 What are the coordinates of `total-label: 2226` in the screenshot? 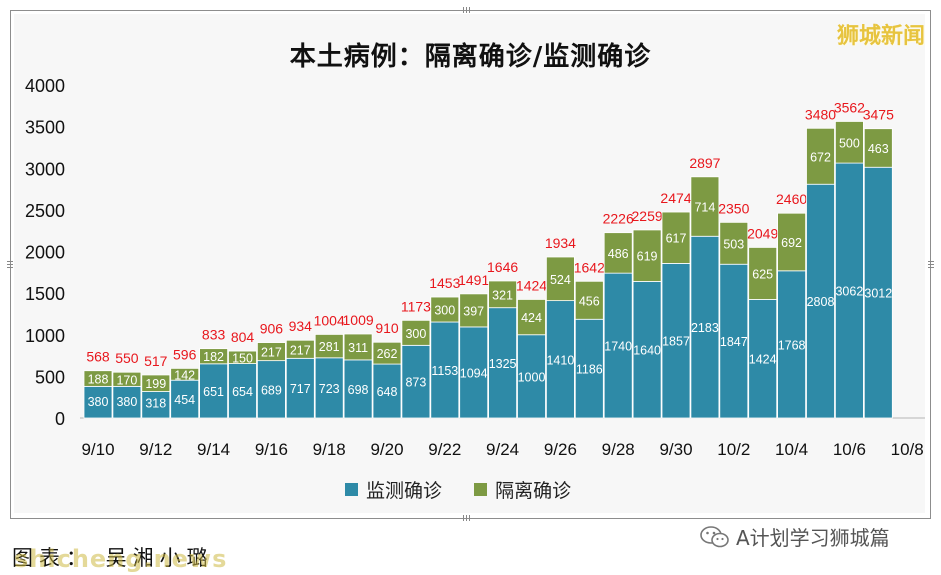 It's located at (618, 219).